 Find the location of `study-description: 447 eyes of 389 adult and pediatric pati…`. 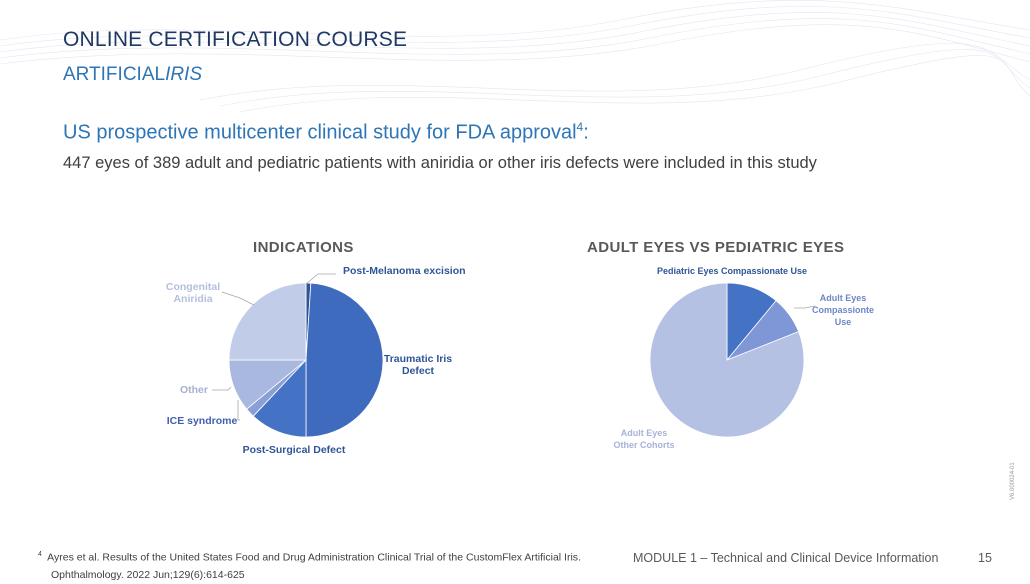

study-description: 447 eyes of 389 adult and pediatric pati… is located at coordinates (440, 163).